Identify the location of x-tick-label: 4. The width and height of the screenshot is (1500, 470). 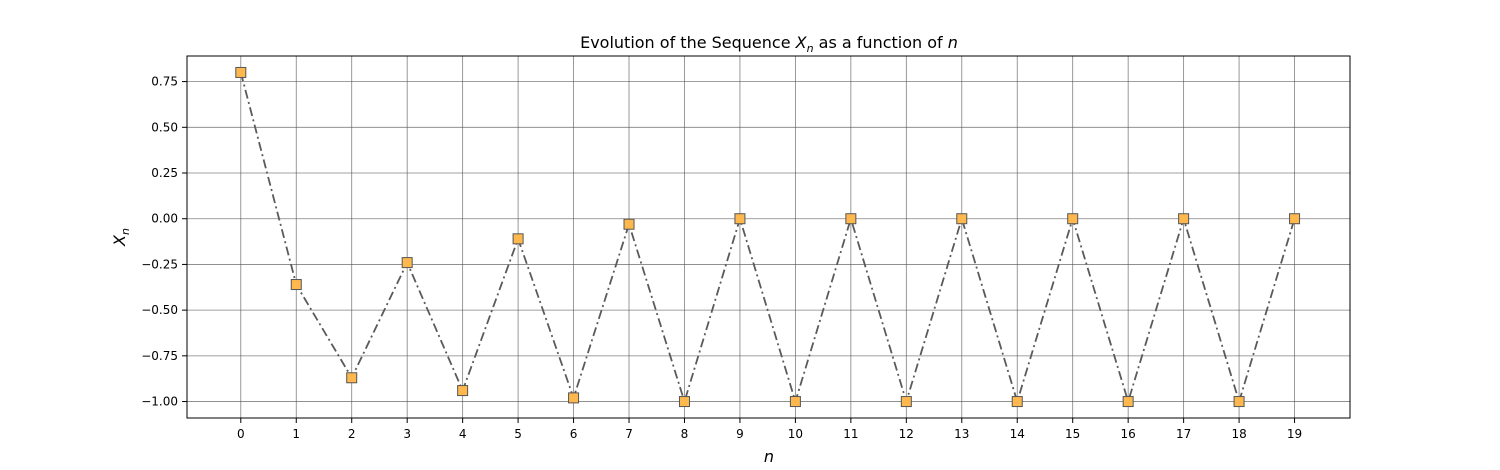
(463, 434).